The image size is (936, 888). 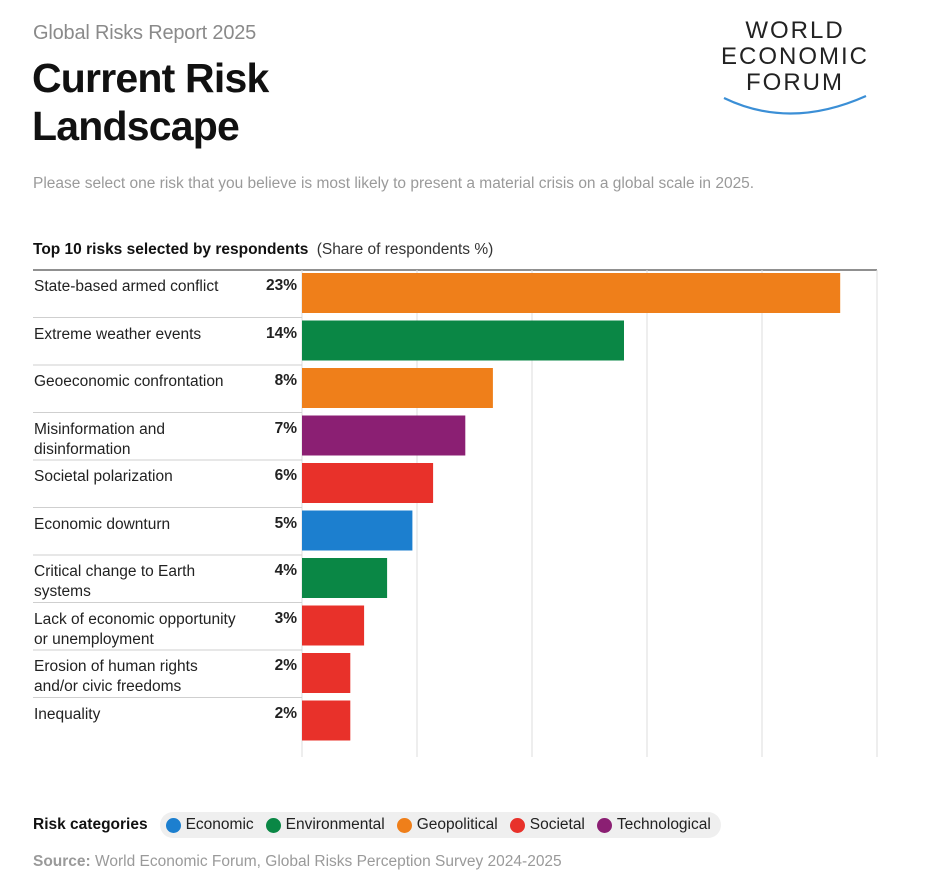 I want to click on row-label-0-line-0: State-based armed conflict, so click(x=126, y=286).